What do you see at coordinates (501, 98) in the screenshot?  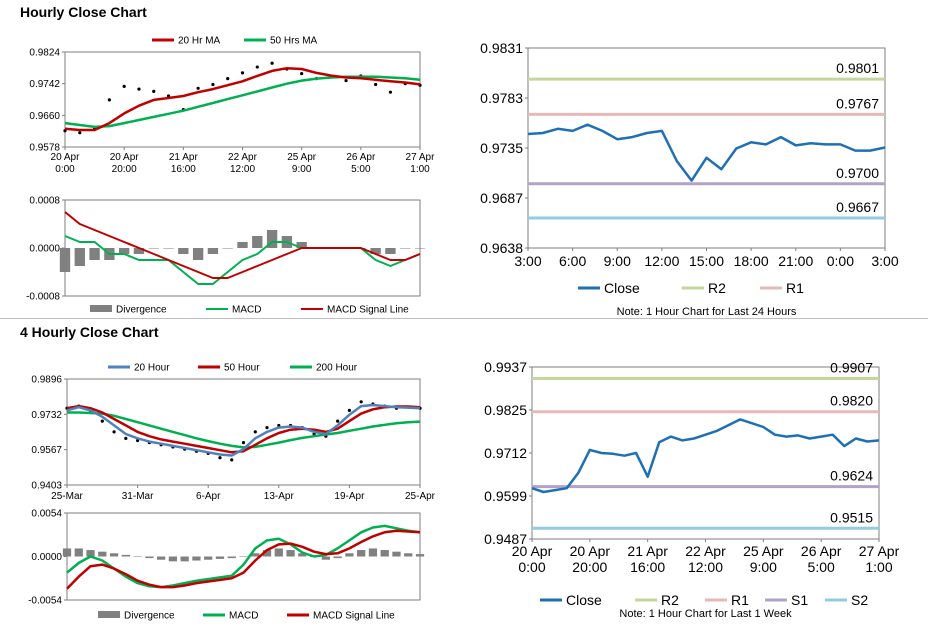 I see `hourly-24h-ytick-label: 0.9783` at bounding box center [501, 98].